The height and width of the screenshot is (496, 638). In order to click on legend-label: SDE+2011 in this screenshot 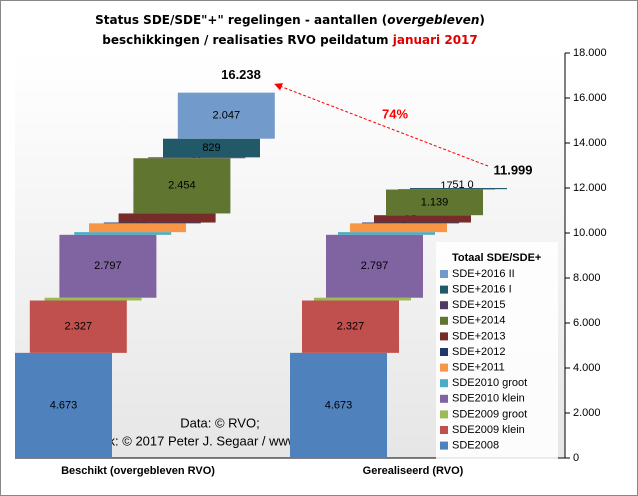, I will do `click(478, 368)`.